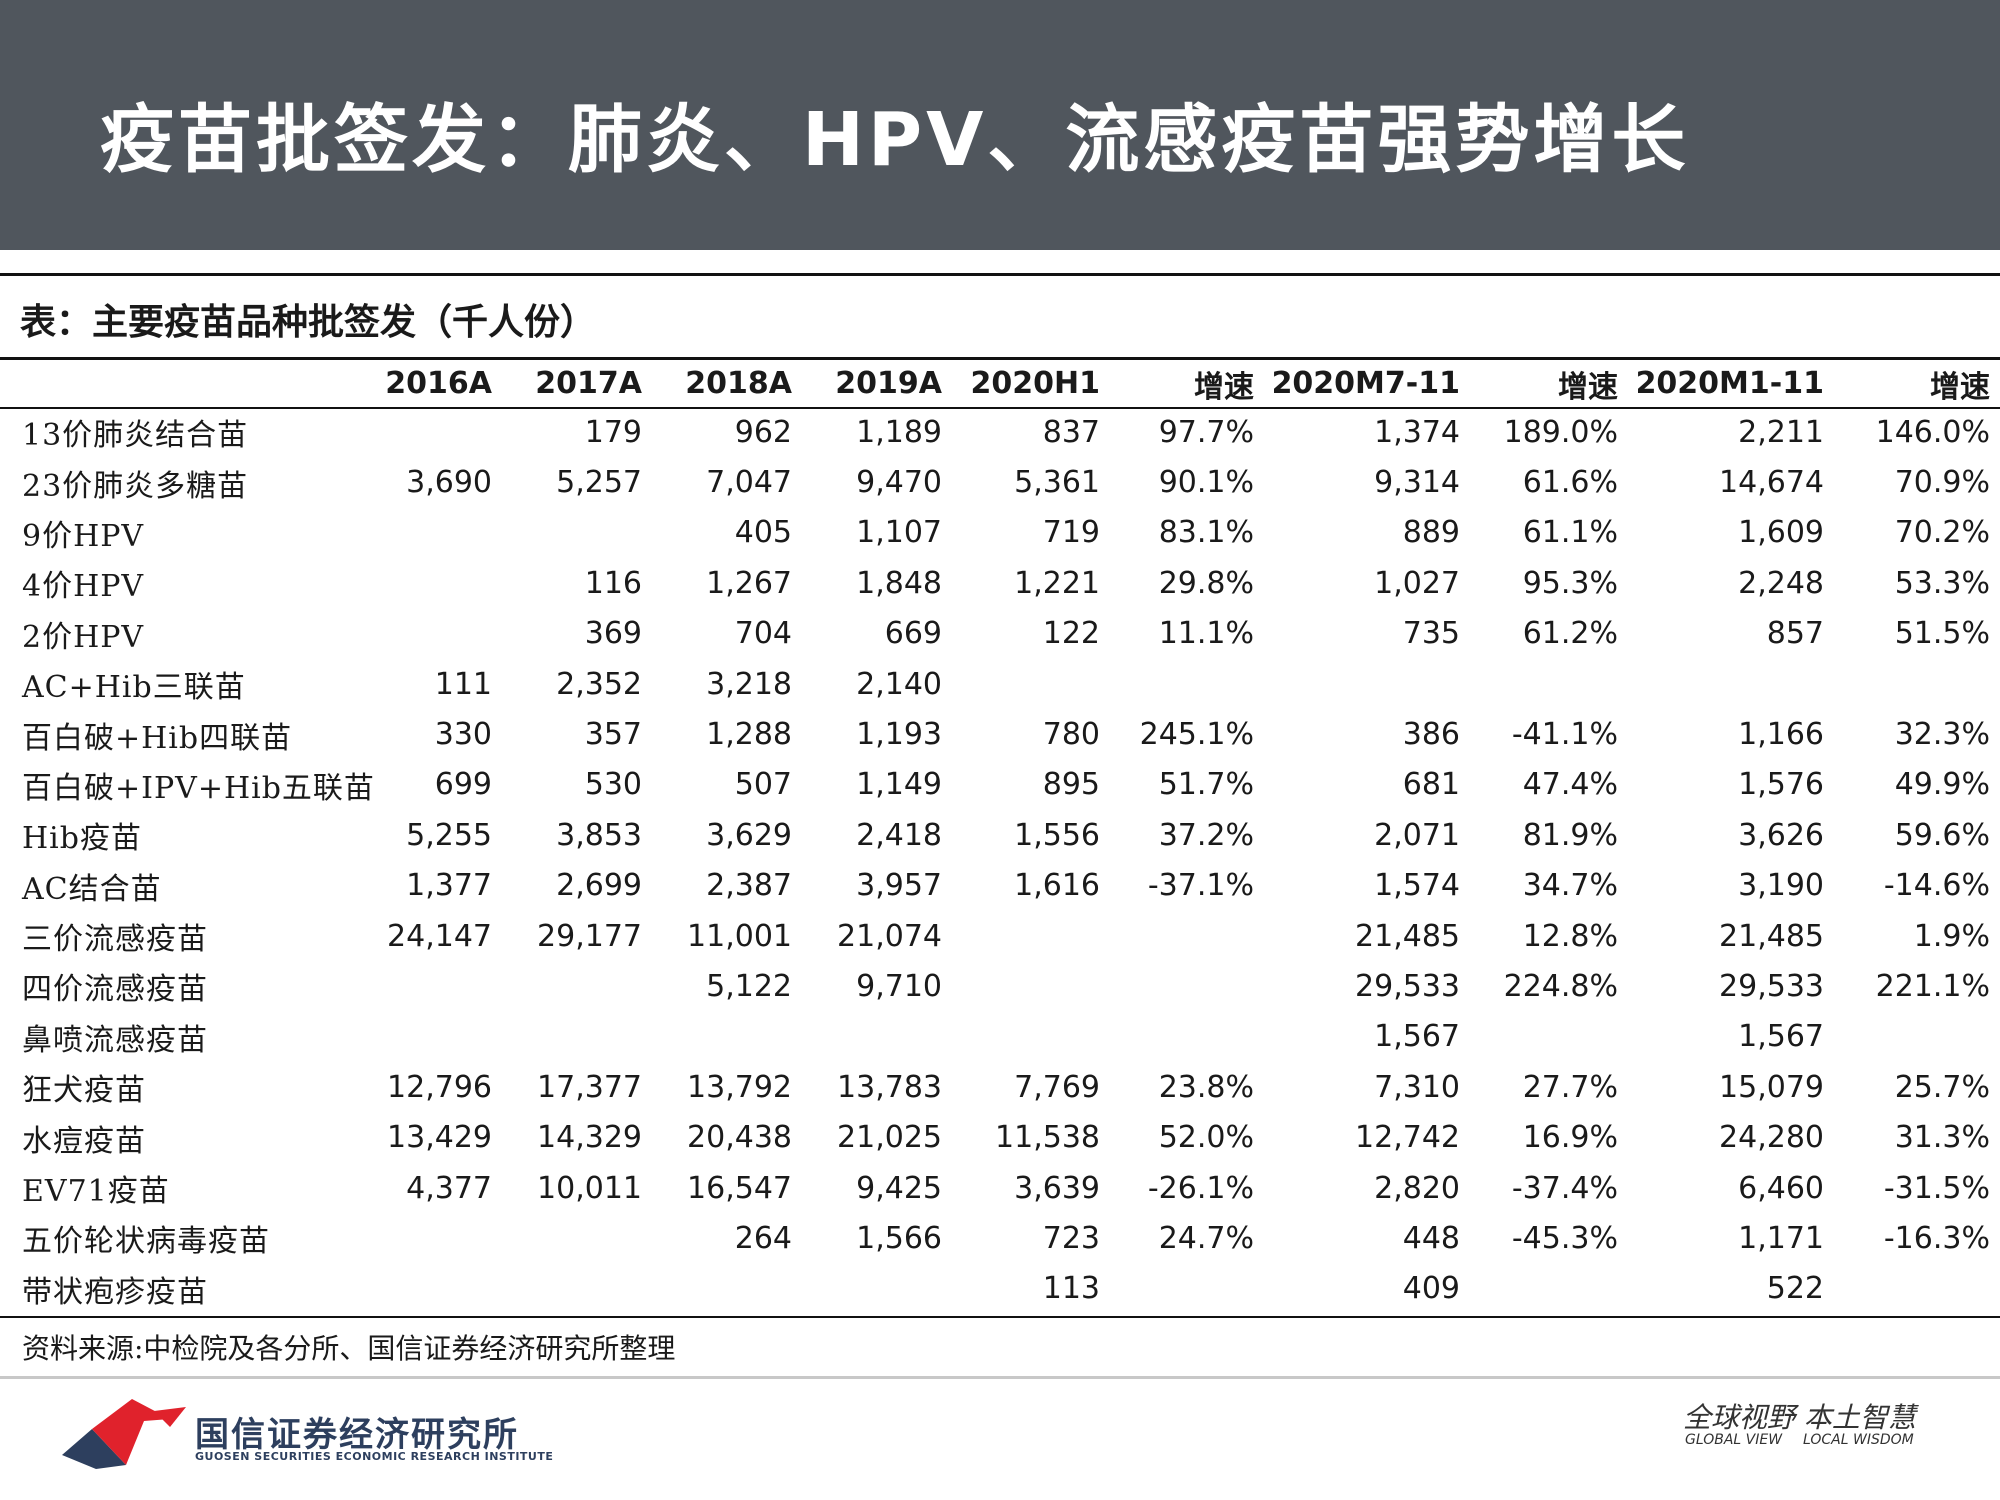 The height and width of the screenshot is (1500, 2000). I want to click on table-cell: 53.3%, so click(1942, 583).